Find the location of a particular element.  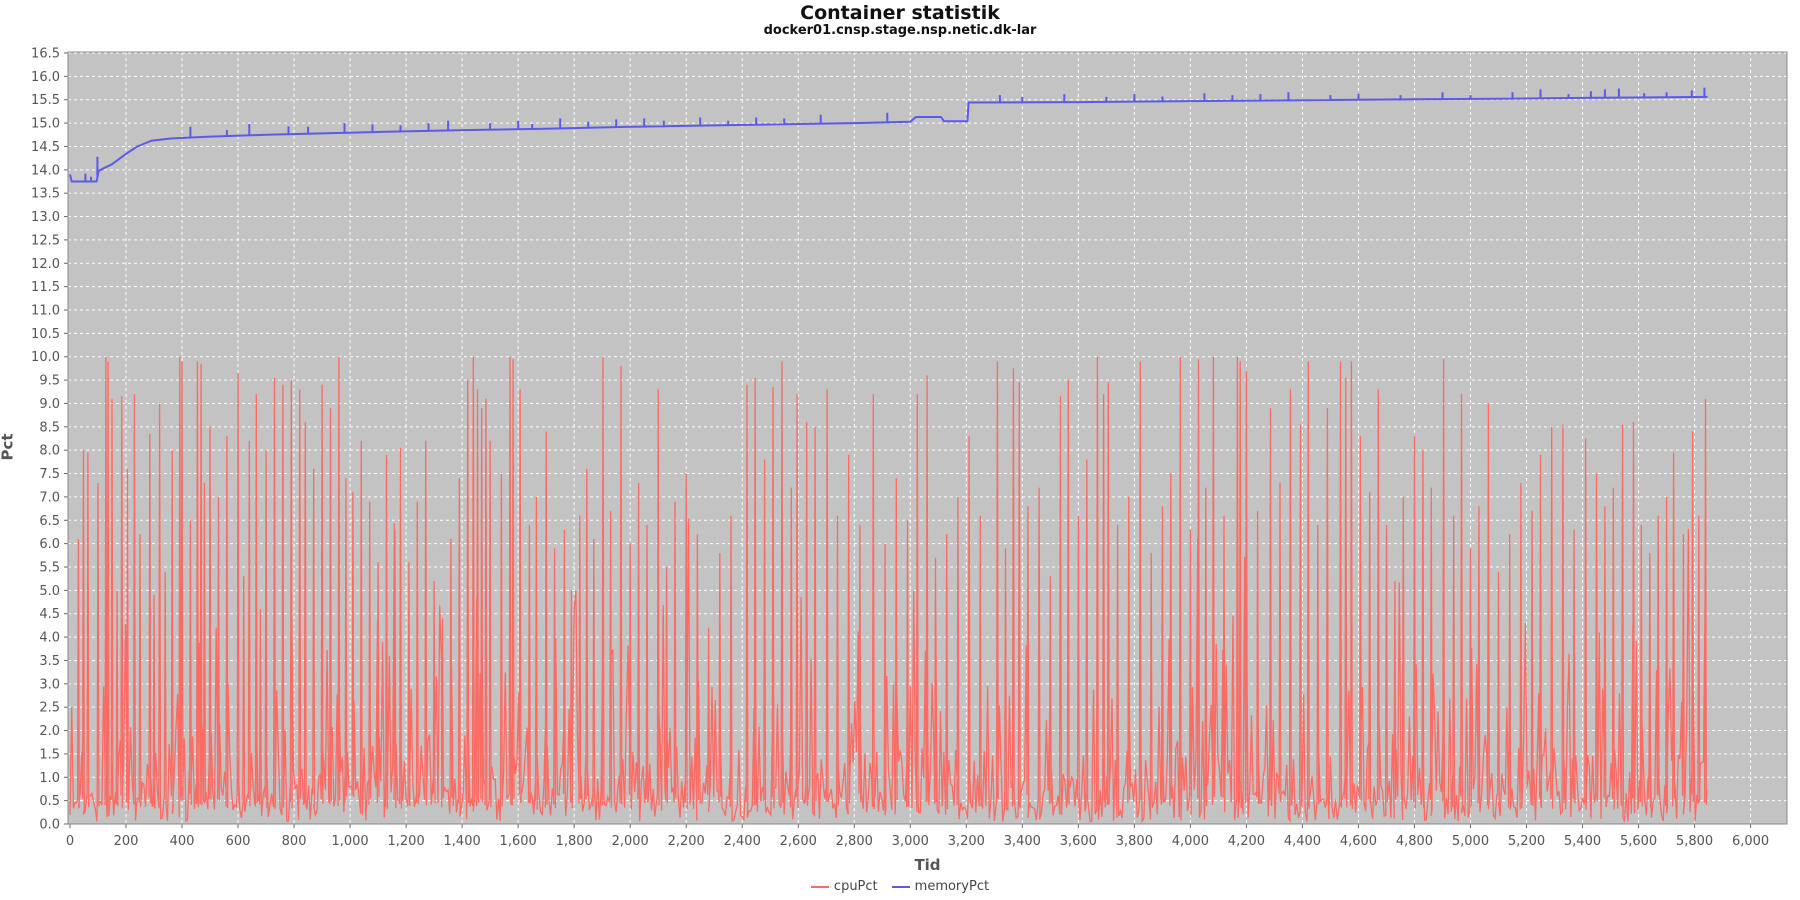

memory-legend-label: memoryPct is located at coordinates (952, 886).